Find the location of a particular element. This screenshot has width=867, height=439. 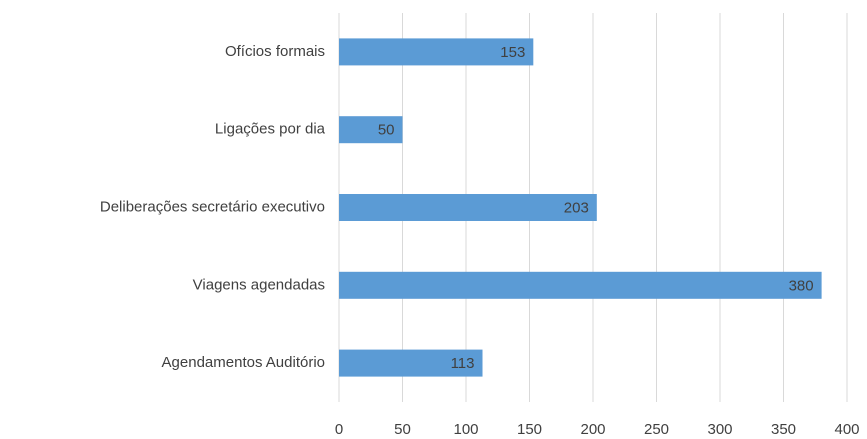

x-tick-label: 200 is located at coordinates (592, 429).